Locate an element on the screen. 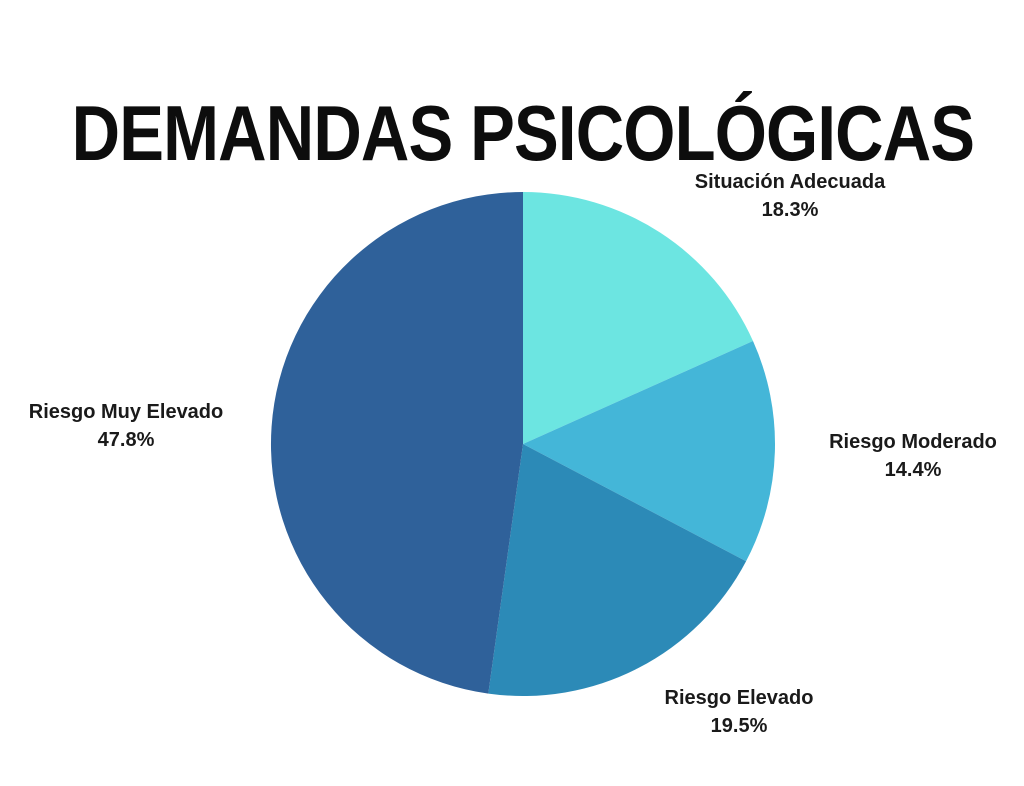 This screenshot has height=786, width=1024. slice-label-text: Situación Adecuada is located at coordinates (790, 182).